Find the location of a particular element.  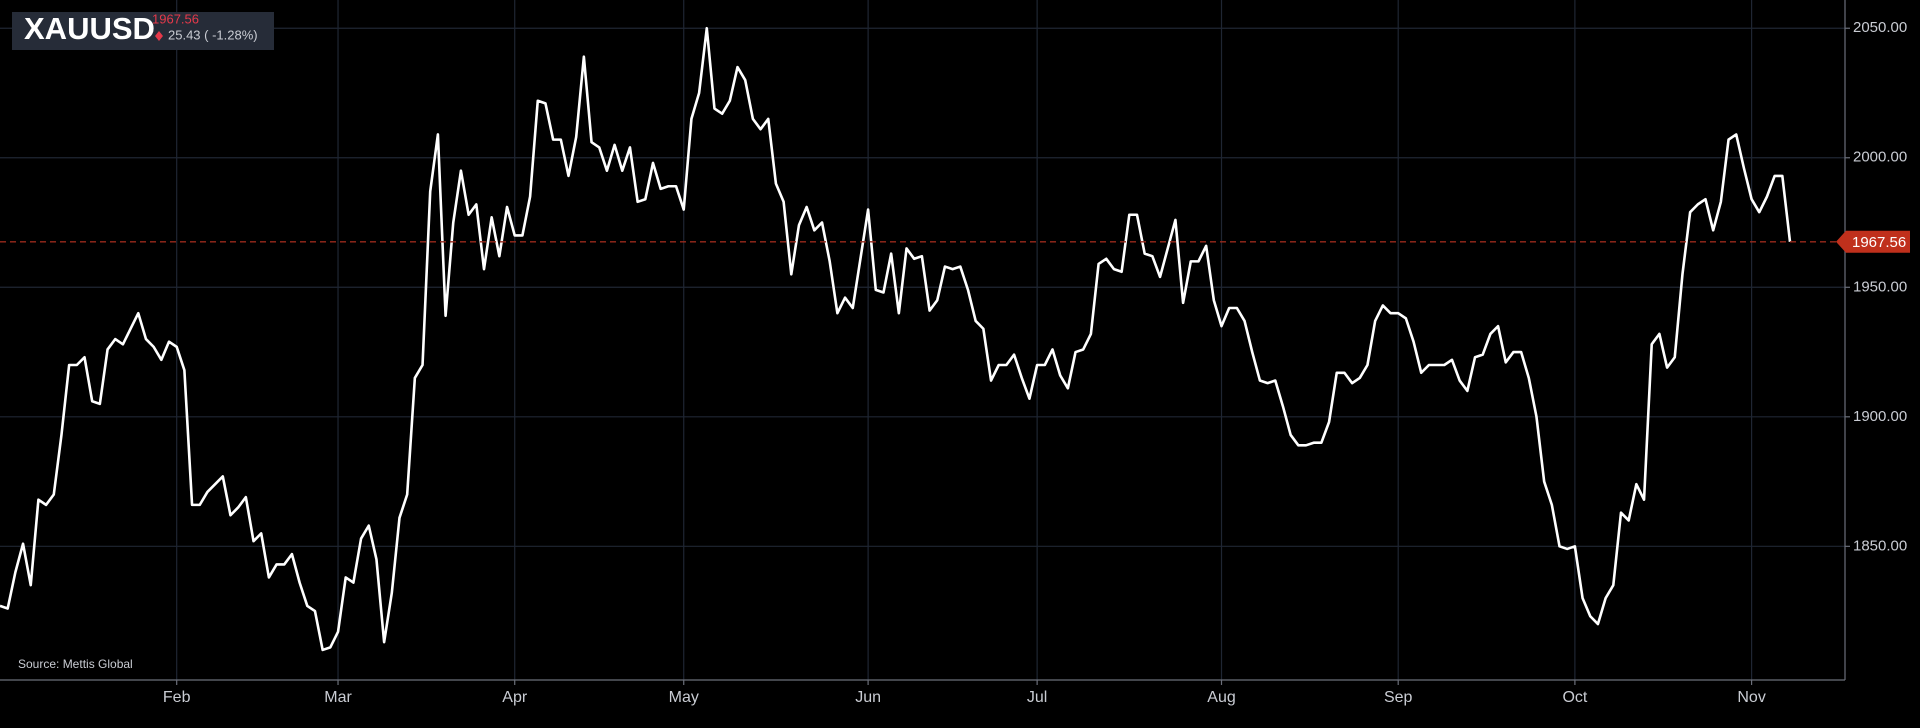

x-tick-label: Apr is located at coordinates (515, 697).